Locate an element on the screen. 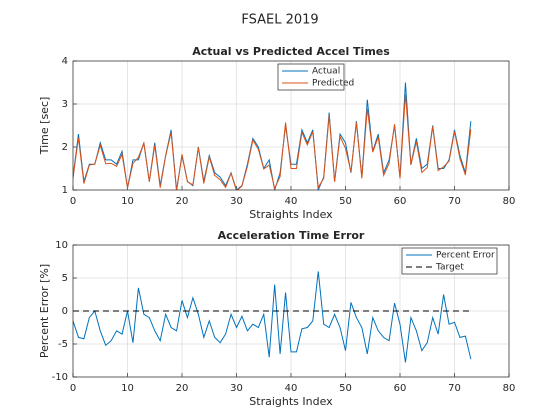  legend-label: Target is located at coordinates (449, 268).